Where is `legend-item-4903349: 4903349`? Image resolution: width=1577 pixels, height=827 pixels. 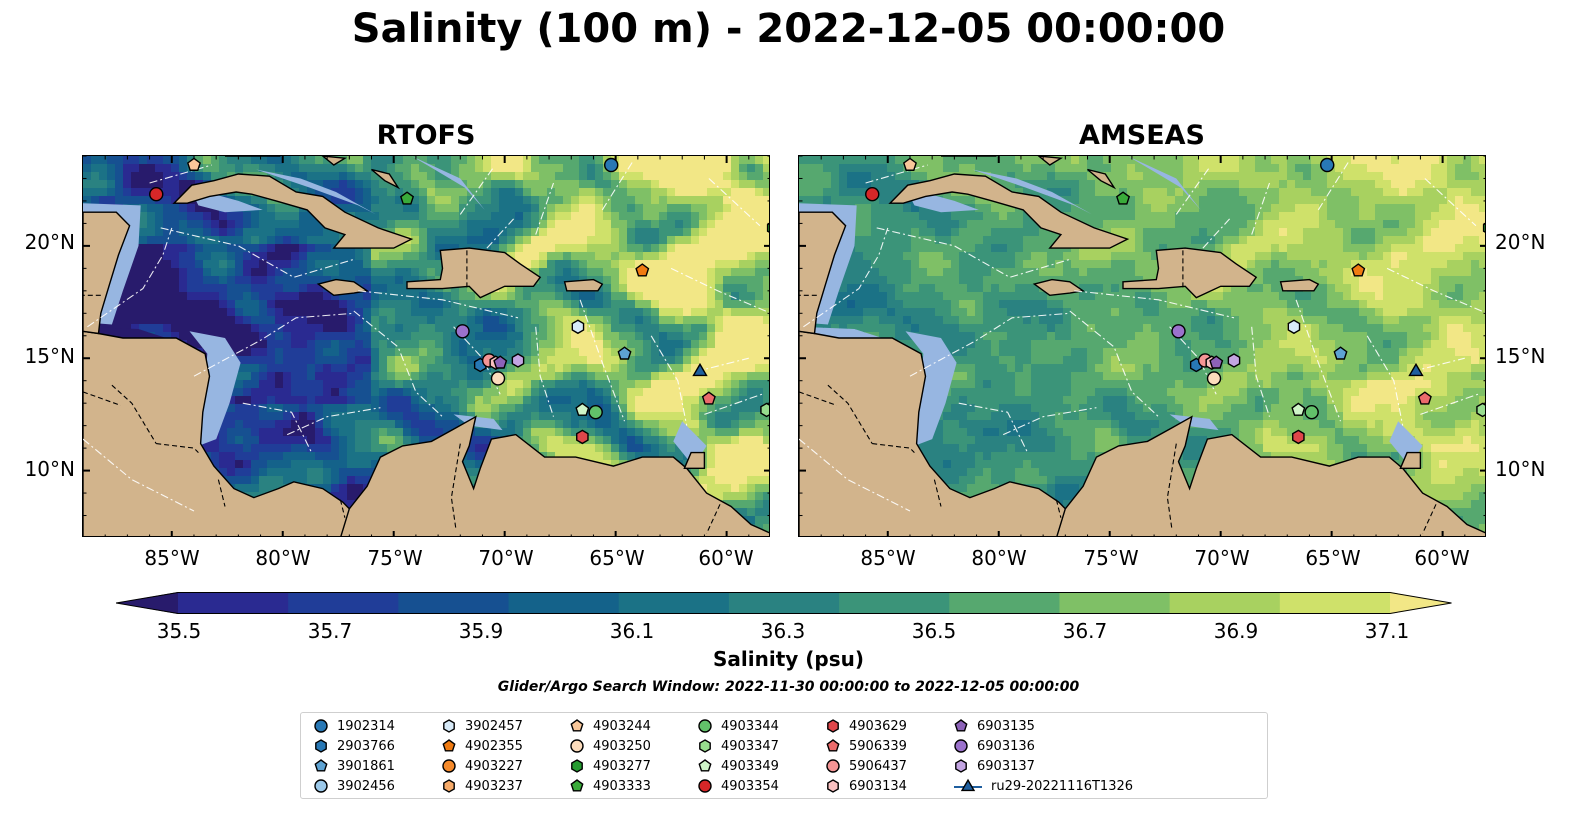
legend-item-4903349: 4903349 is located at coordinates (738, 766).